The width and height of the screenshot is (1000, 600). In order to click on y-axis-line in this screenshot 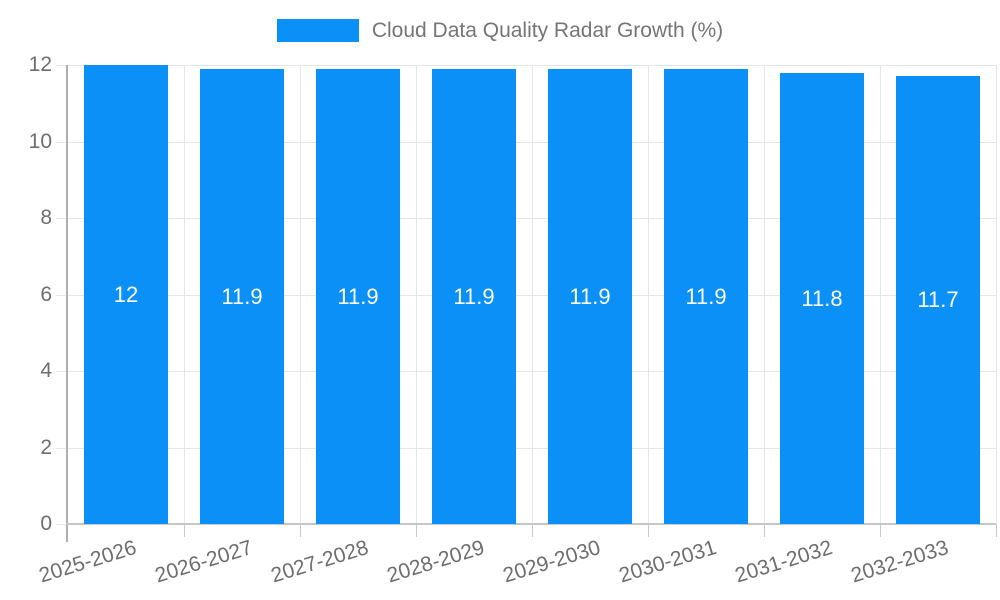, I will do `click(67, 303)`.